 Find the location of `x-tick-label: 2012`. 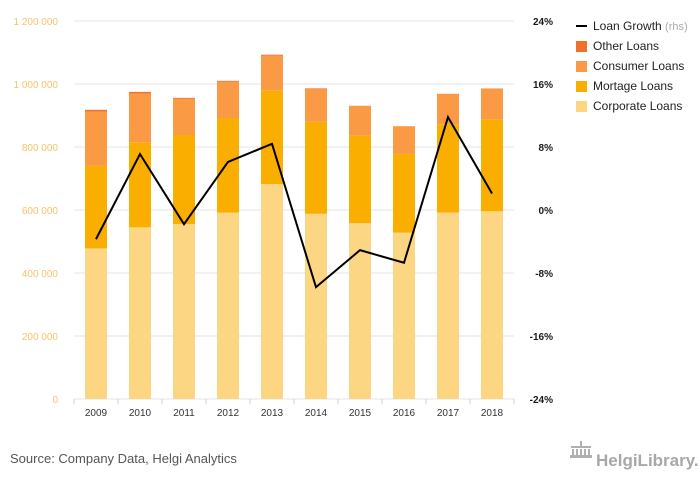

x-tick-label: 2012 is located at coordinates (228, 413).